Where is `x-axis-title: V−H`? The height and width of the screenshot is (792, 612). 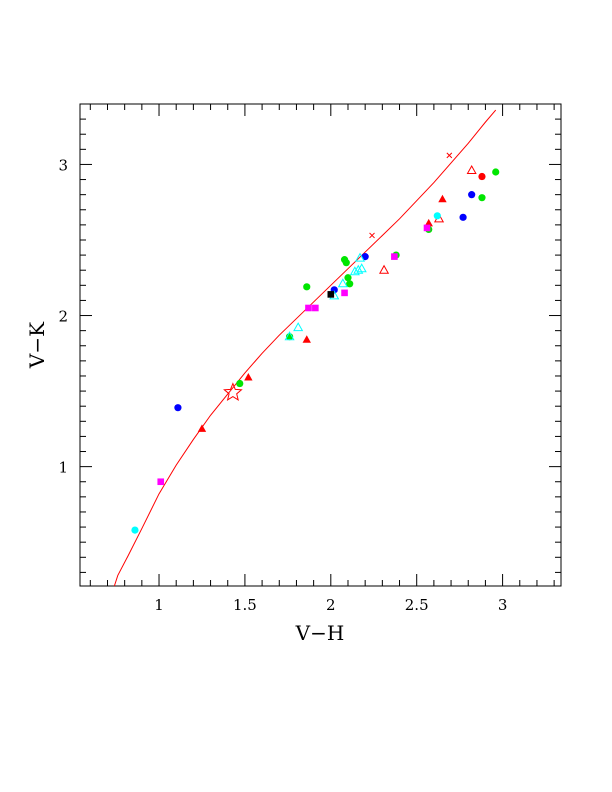
x-axis-title: V−H is located at coordinates (320, 633).